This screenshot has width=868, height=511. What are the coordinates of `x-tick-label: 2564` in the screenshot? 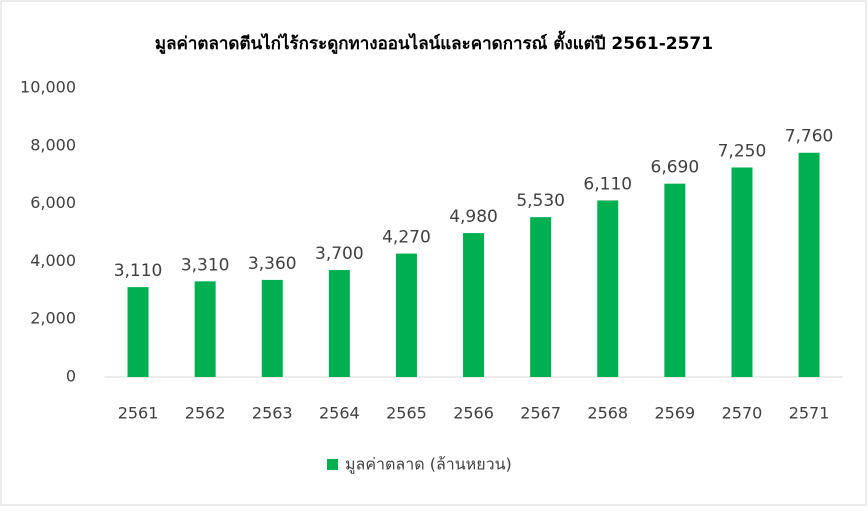 It's located at (339, 413).